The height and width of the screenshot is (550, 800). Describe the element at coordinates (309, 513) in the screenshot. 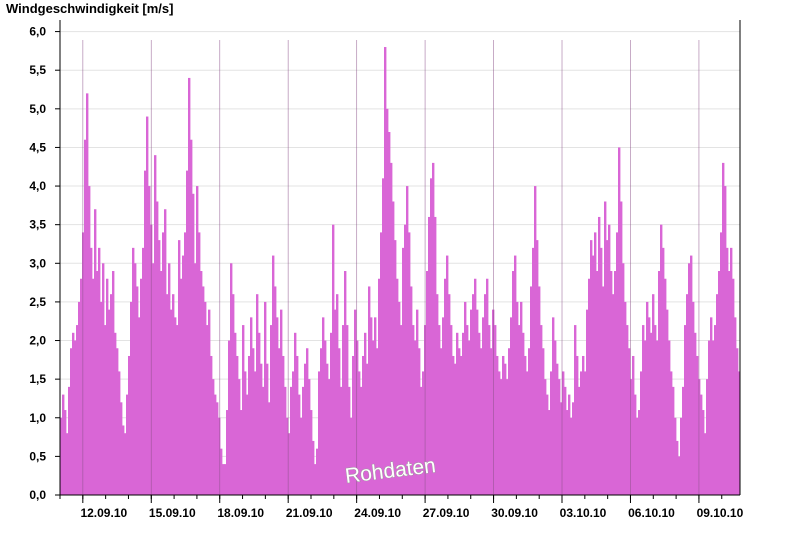

I see `x-tick-label: 21.09.10` at that location.